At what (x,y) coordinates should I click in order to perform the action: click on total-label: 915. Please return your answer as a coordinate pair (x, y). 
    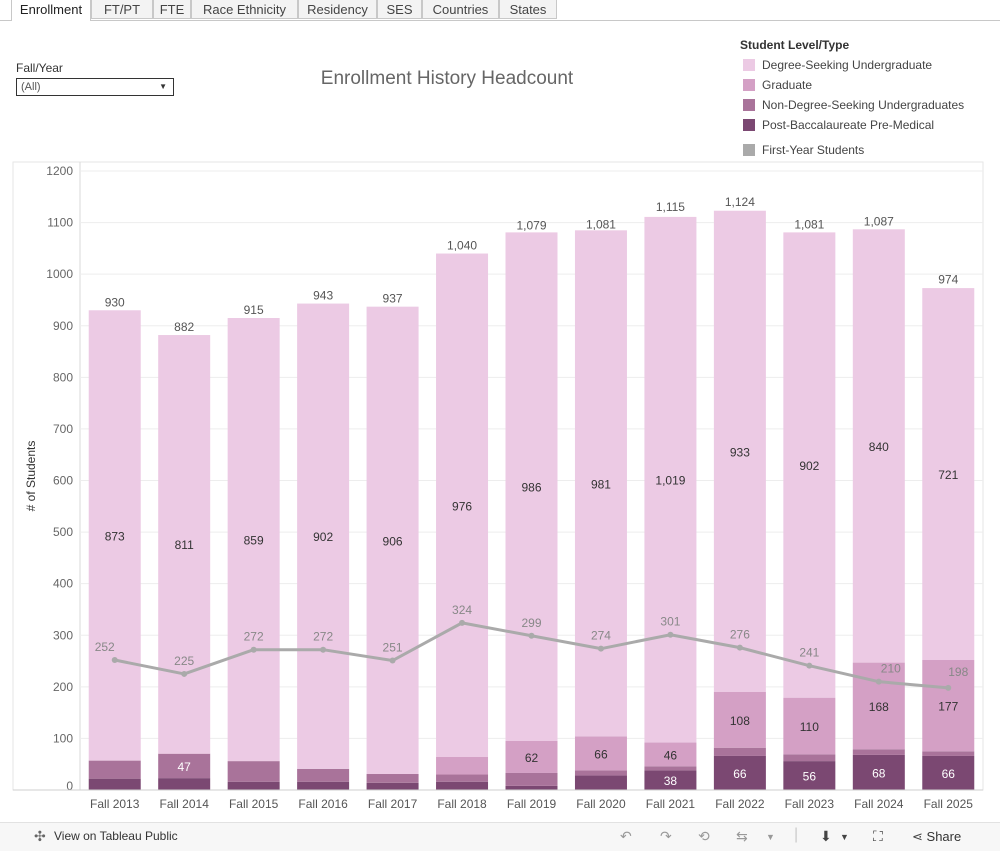
    Looking at the image, I should click on (254, 310).